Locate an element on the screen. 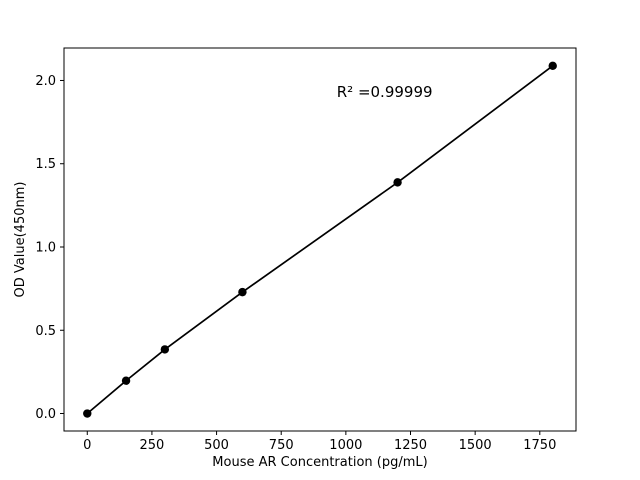 The height and width of the screenshot is (480, 640). x-tick-label: 1000 is located at coordinates (345, 445).